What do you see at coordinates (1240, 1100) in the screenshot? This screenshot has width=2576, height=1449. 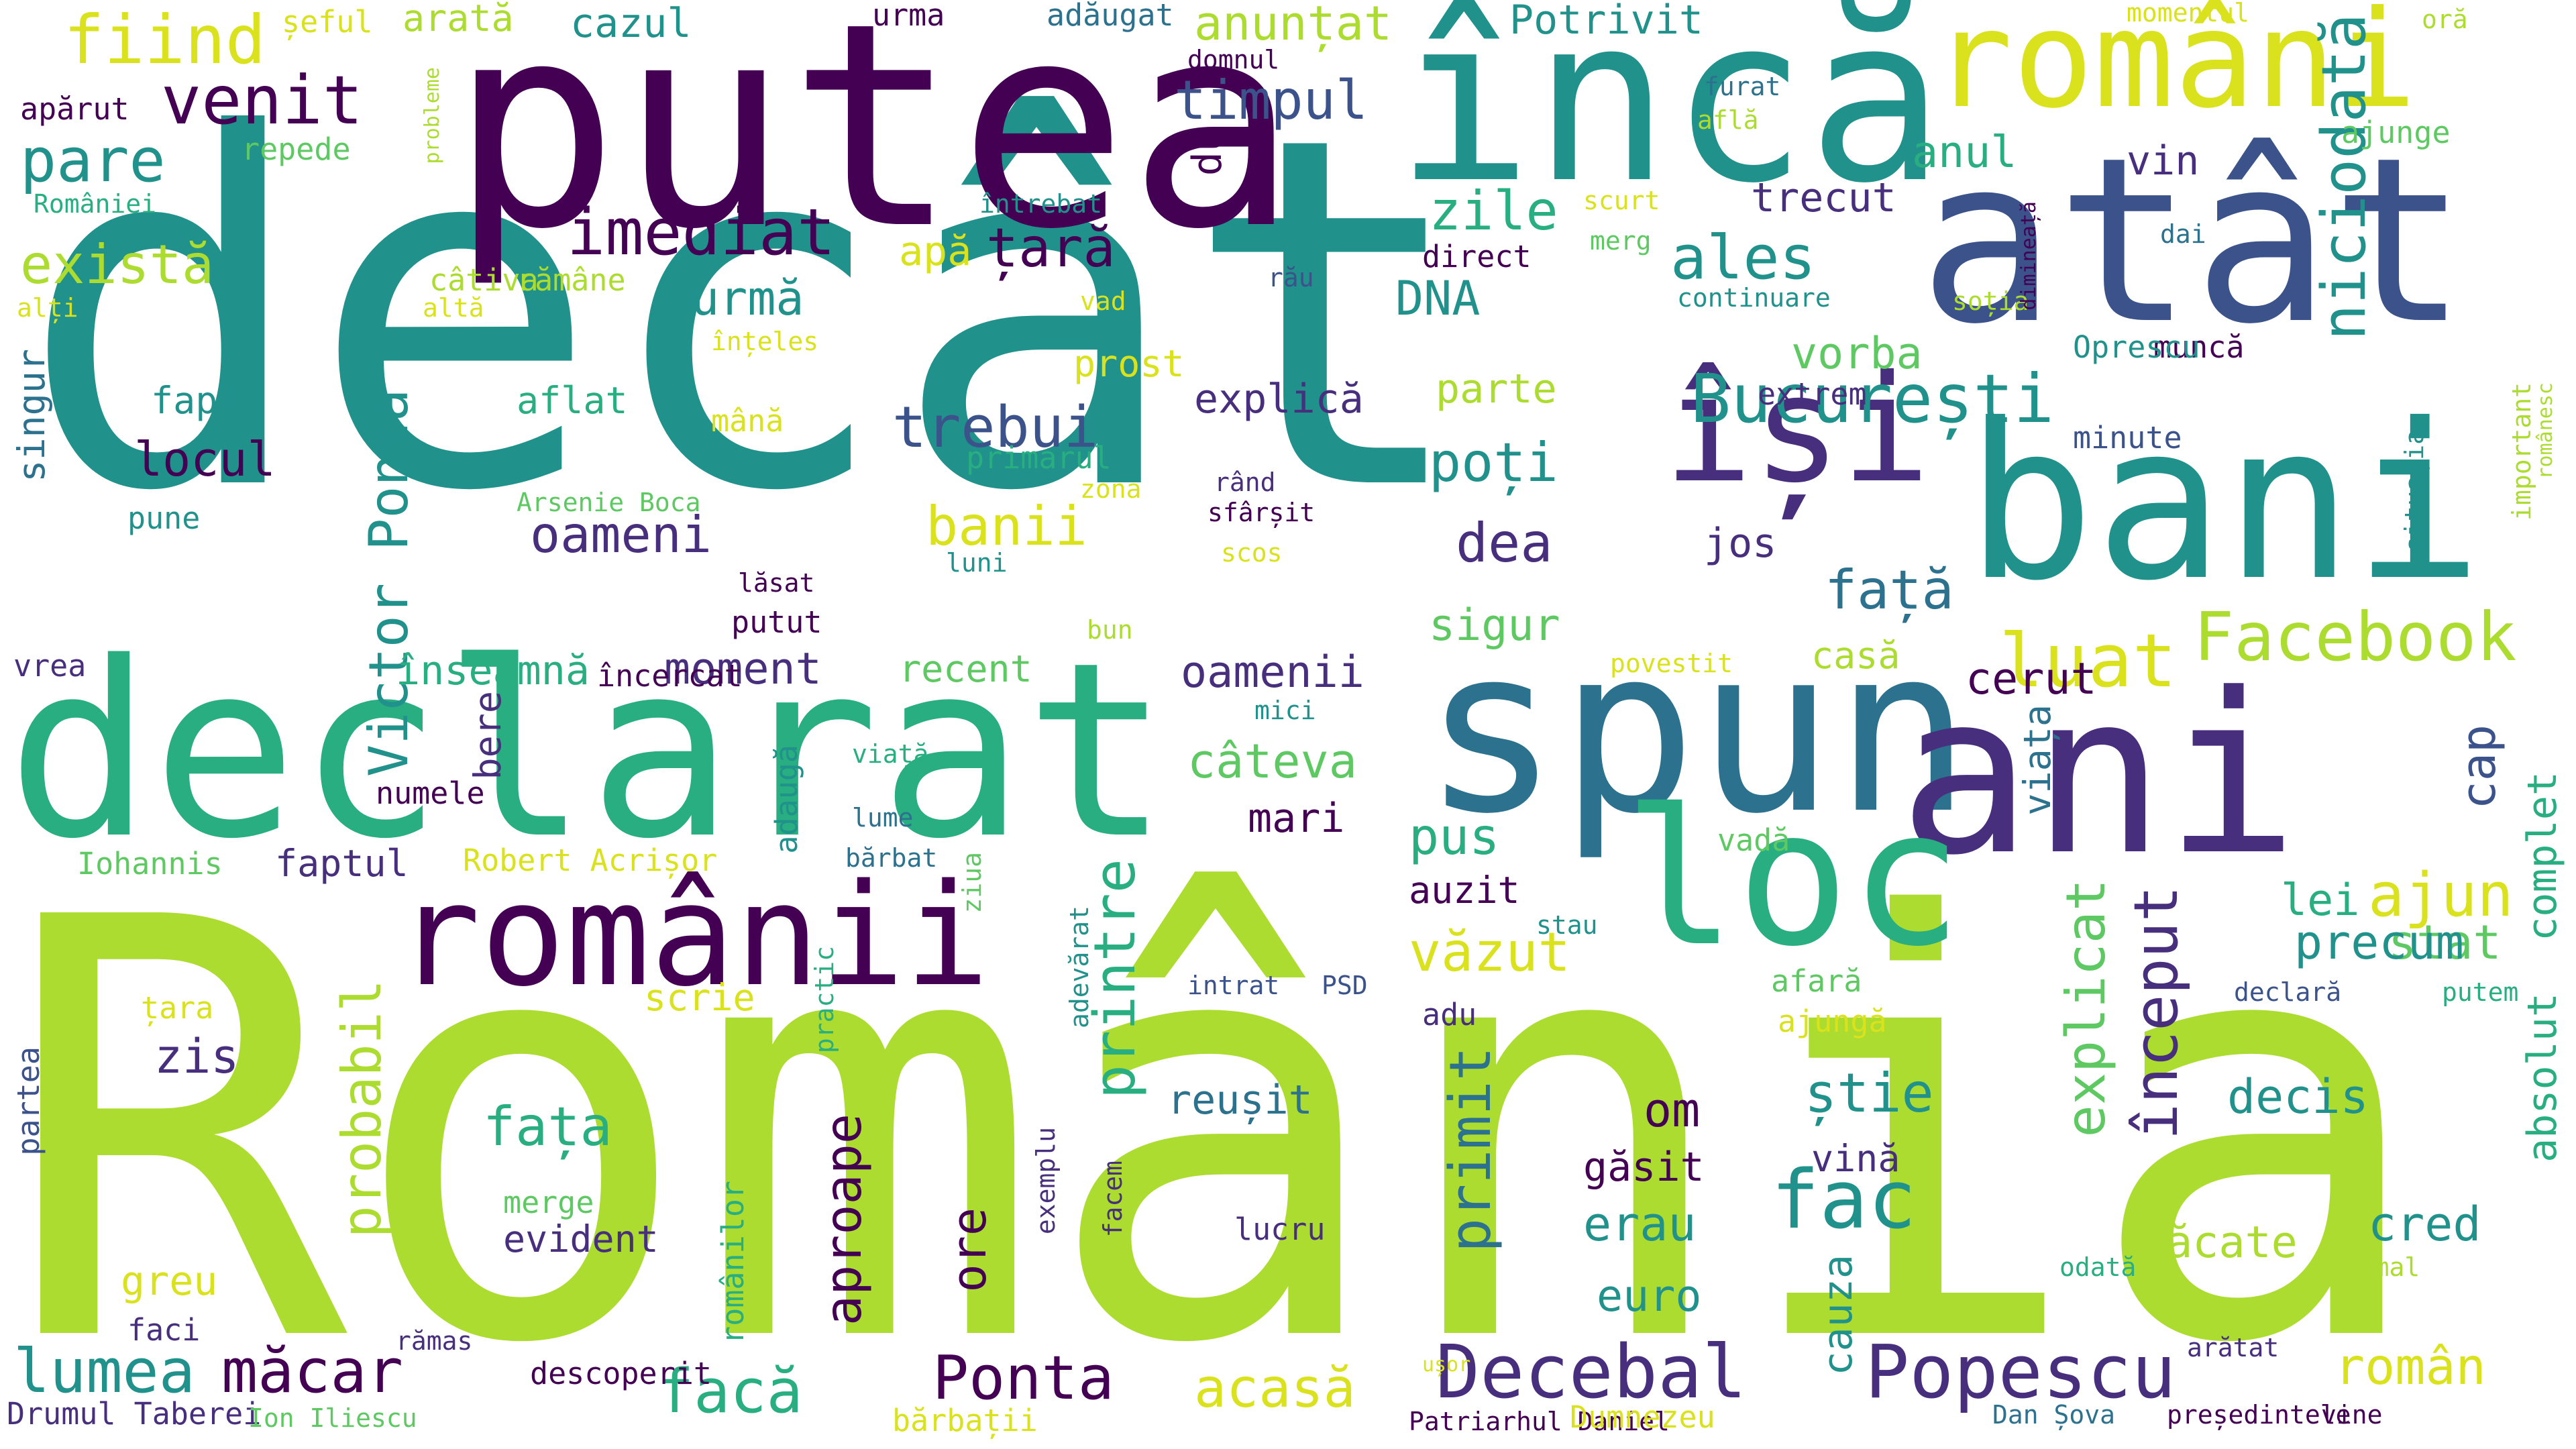 I see `word: reușit` at bounding box center [1240, 1100].